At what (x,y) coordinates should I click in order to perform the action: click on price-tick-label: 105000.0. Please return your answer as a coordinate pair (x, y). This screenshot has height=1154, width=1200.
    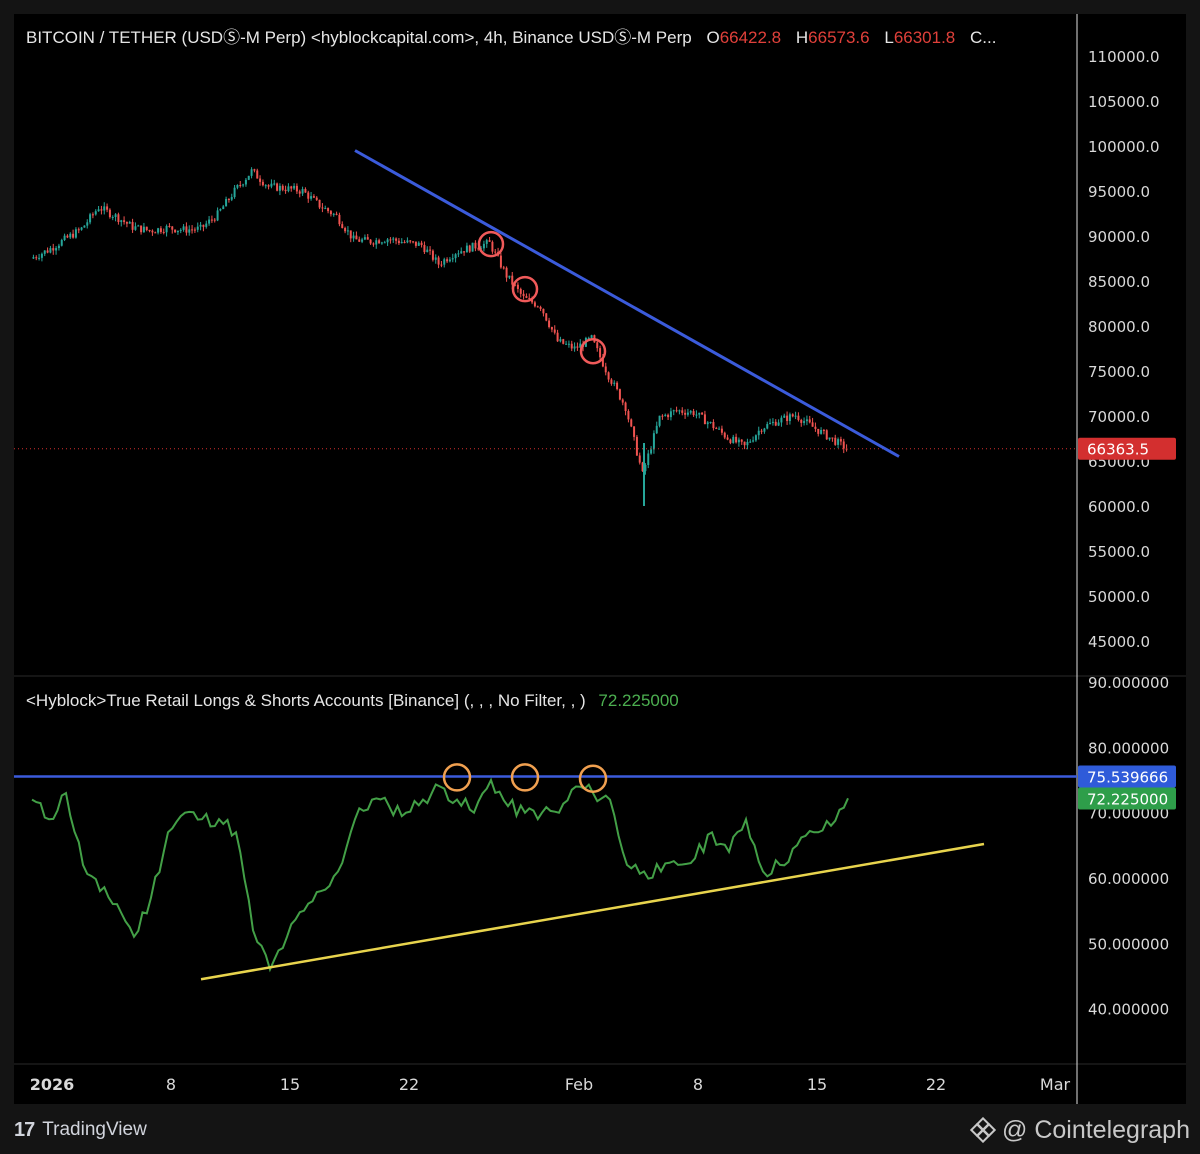
    Looking at the image, I should click on (1124, 102).